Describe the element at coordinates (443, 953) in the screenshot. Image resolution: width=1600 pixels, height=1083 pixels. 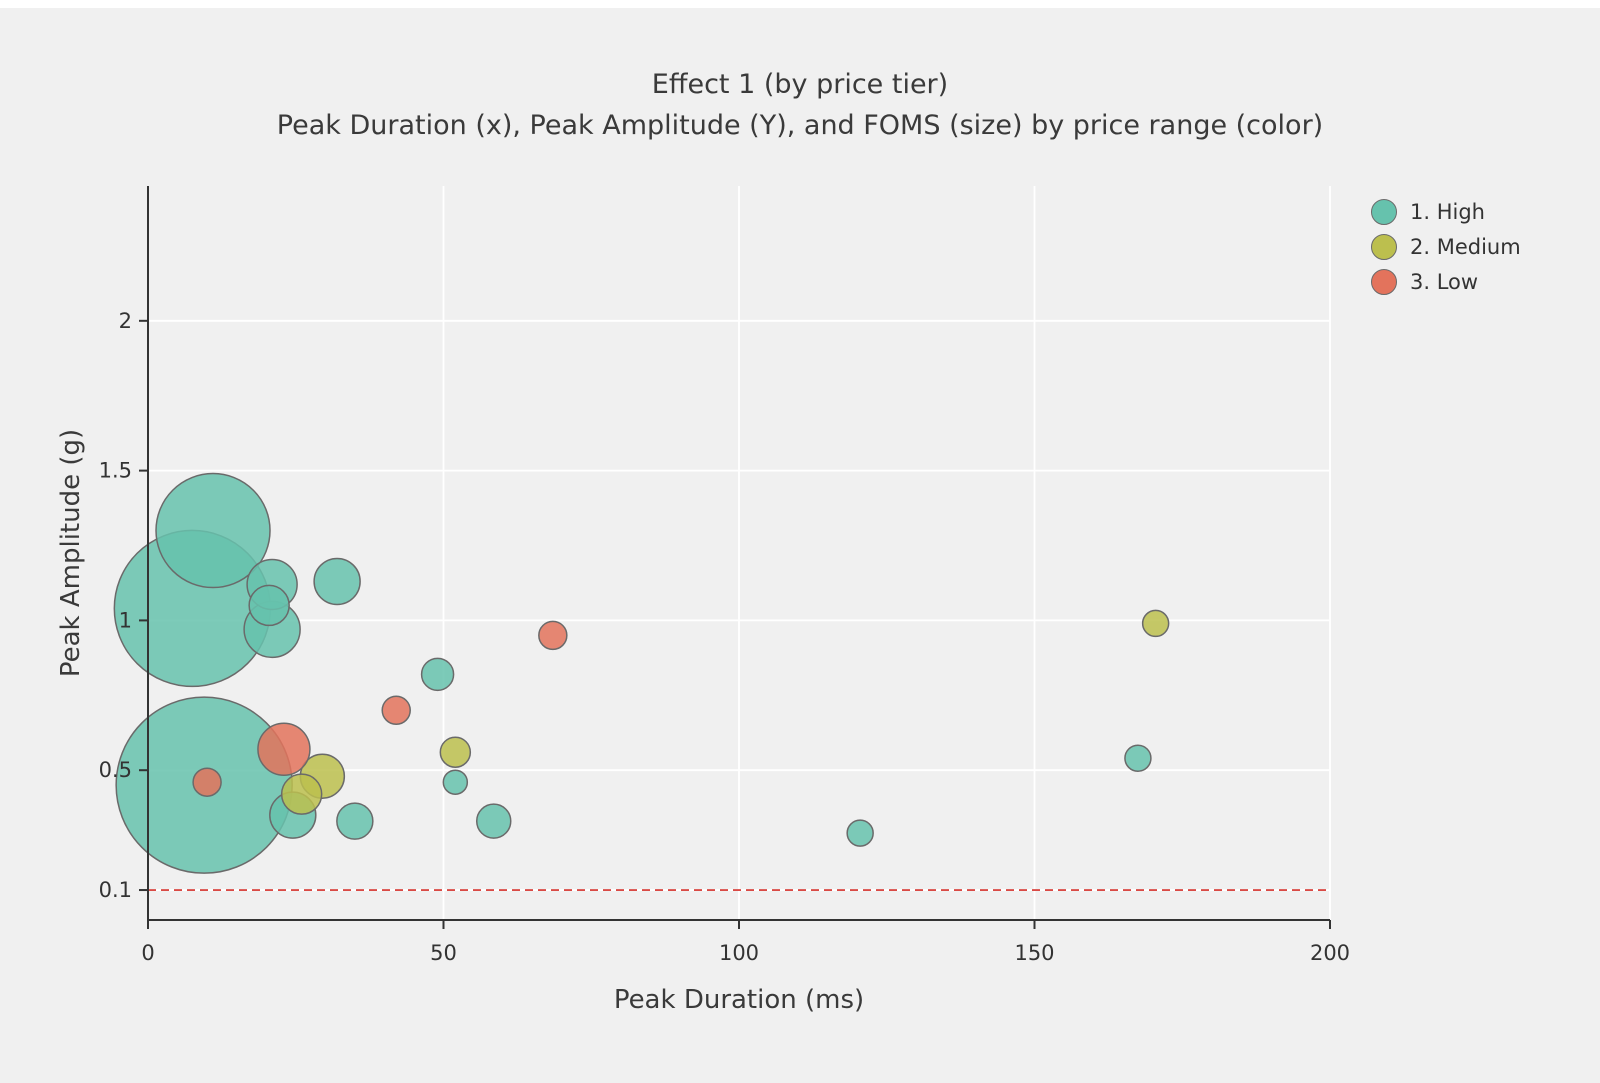
I see `x-tick-label: 50` at that location.